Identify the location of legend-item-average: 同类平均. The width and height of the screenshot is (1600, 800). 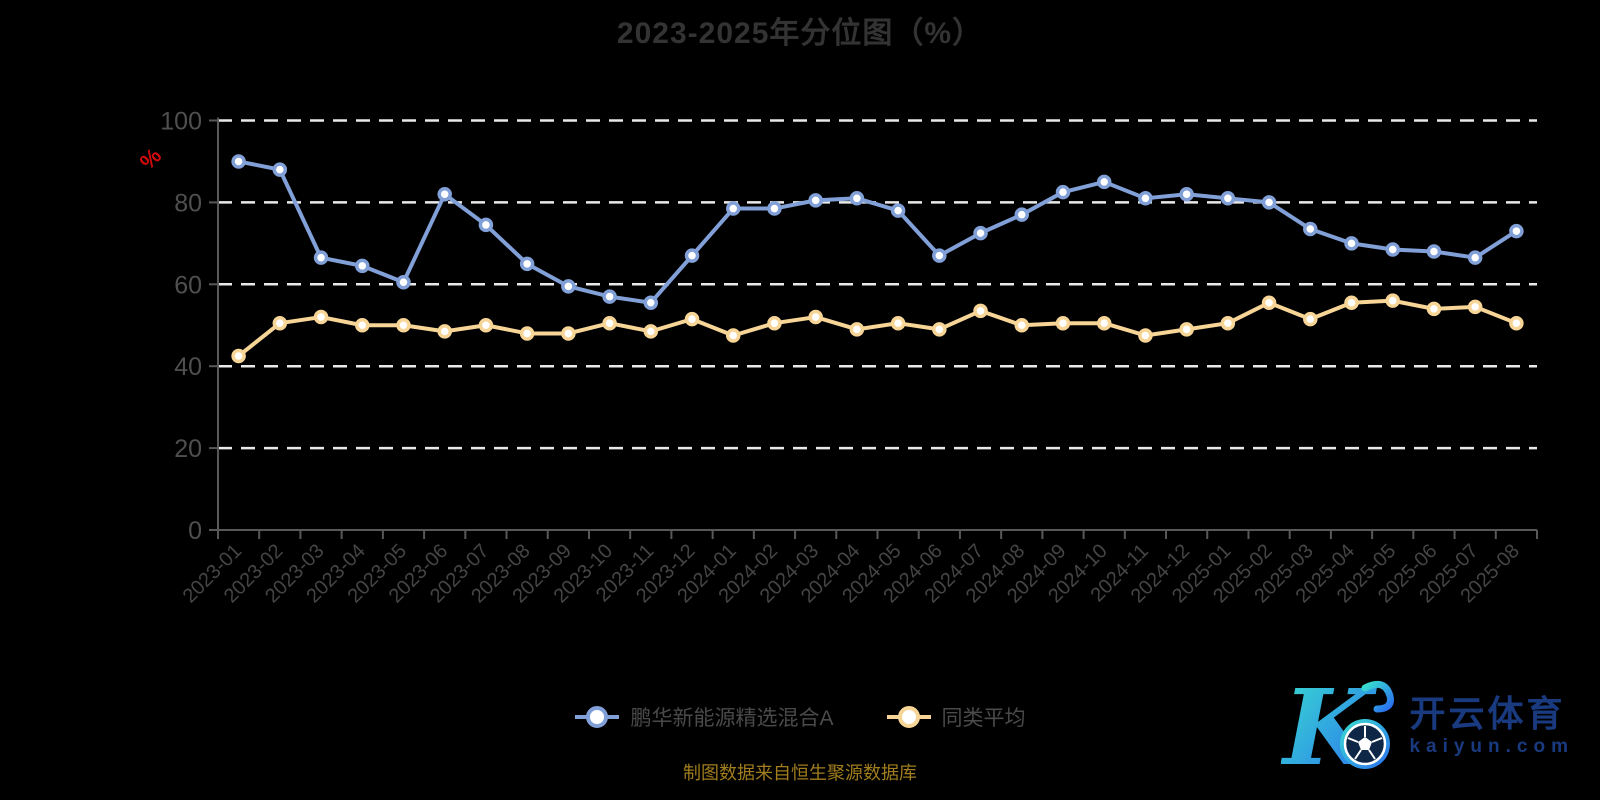
(956, 717).